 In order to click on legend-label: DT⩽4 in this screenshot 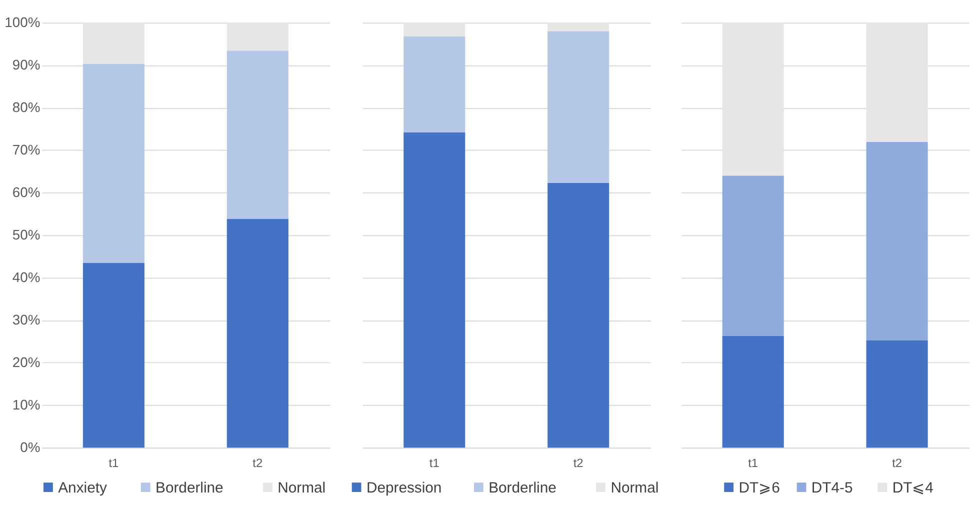, I will do `click(913, 488)`.